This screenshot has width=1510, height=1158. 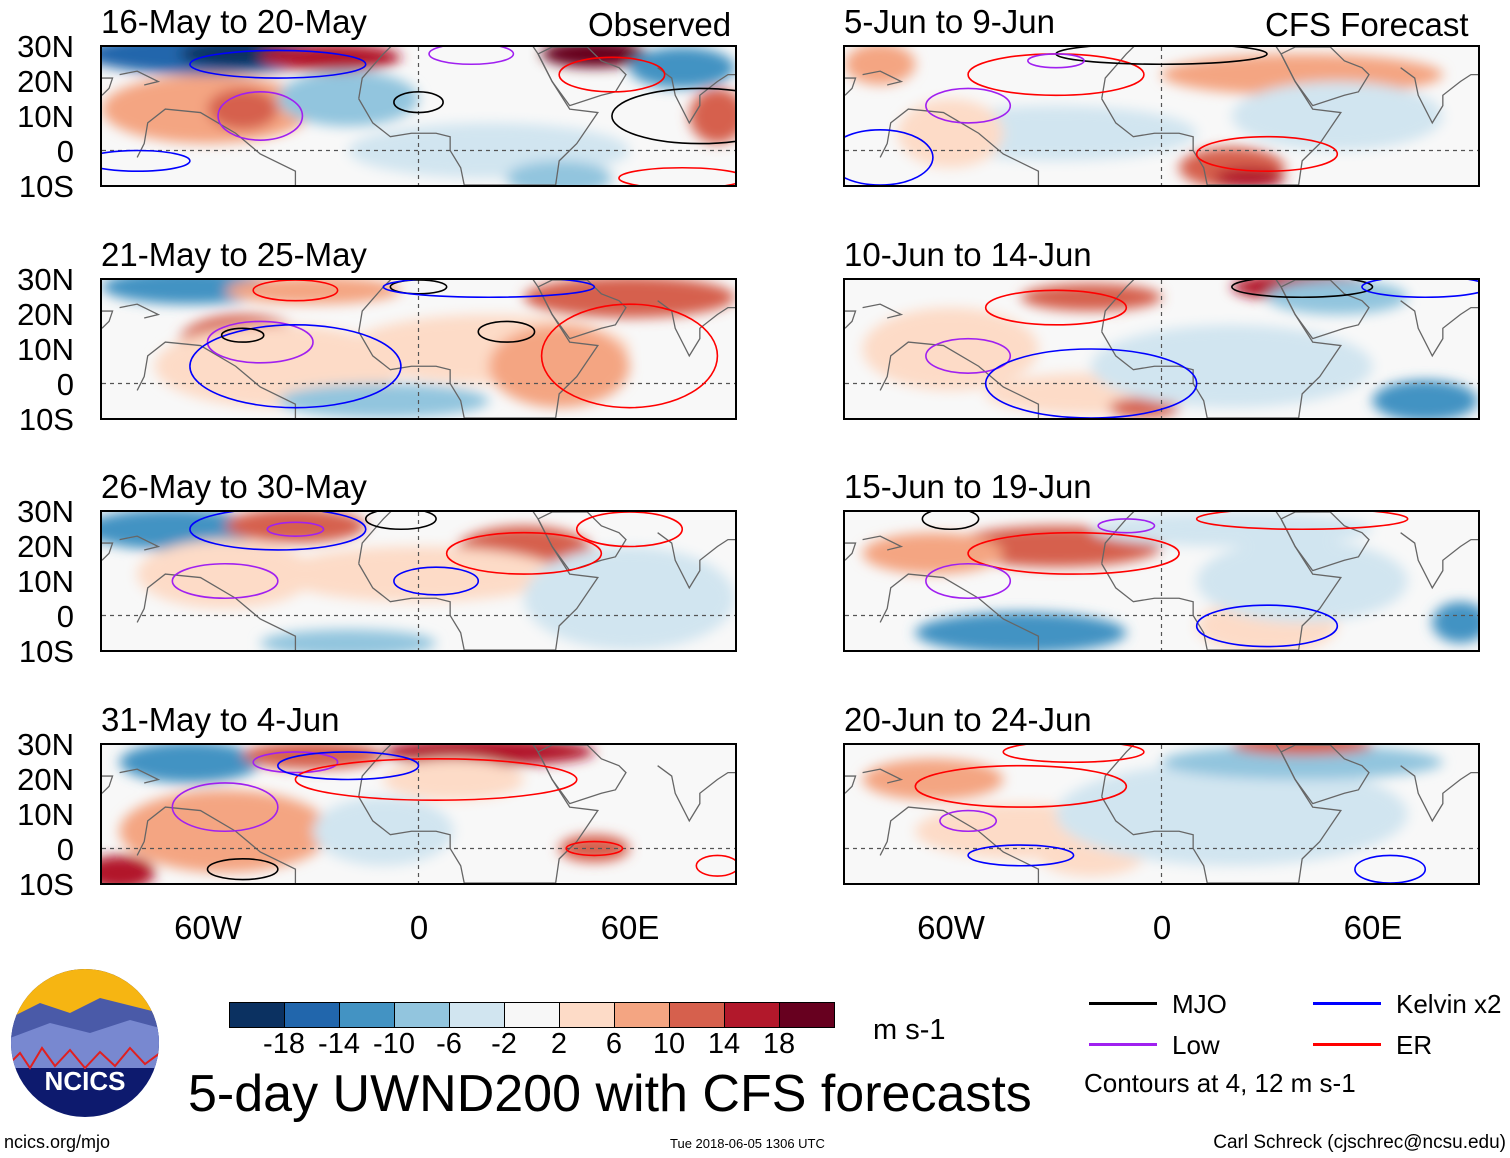 What do you see at coordinates (65, 616) in the screenshot?
I see `lat-tick-label: 0` at bounding box center [65, 616].